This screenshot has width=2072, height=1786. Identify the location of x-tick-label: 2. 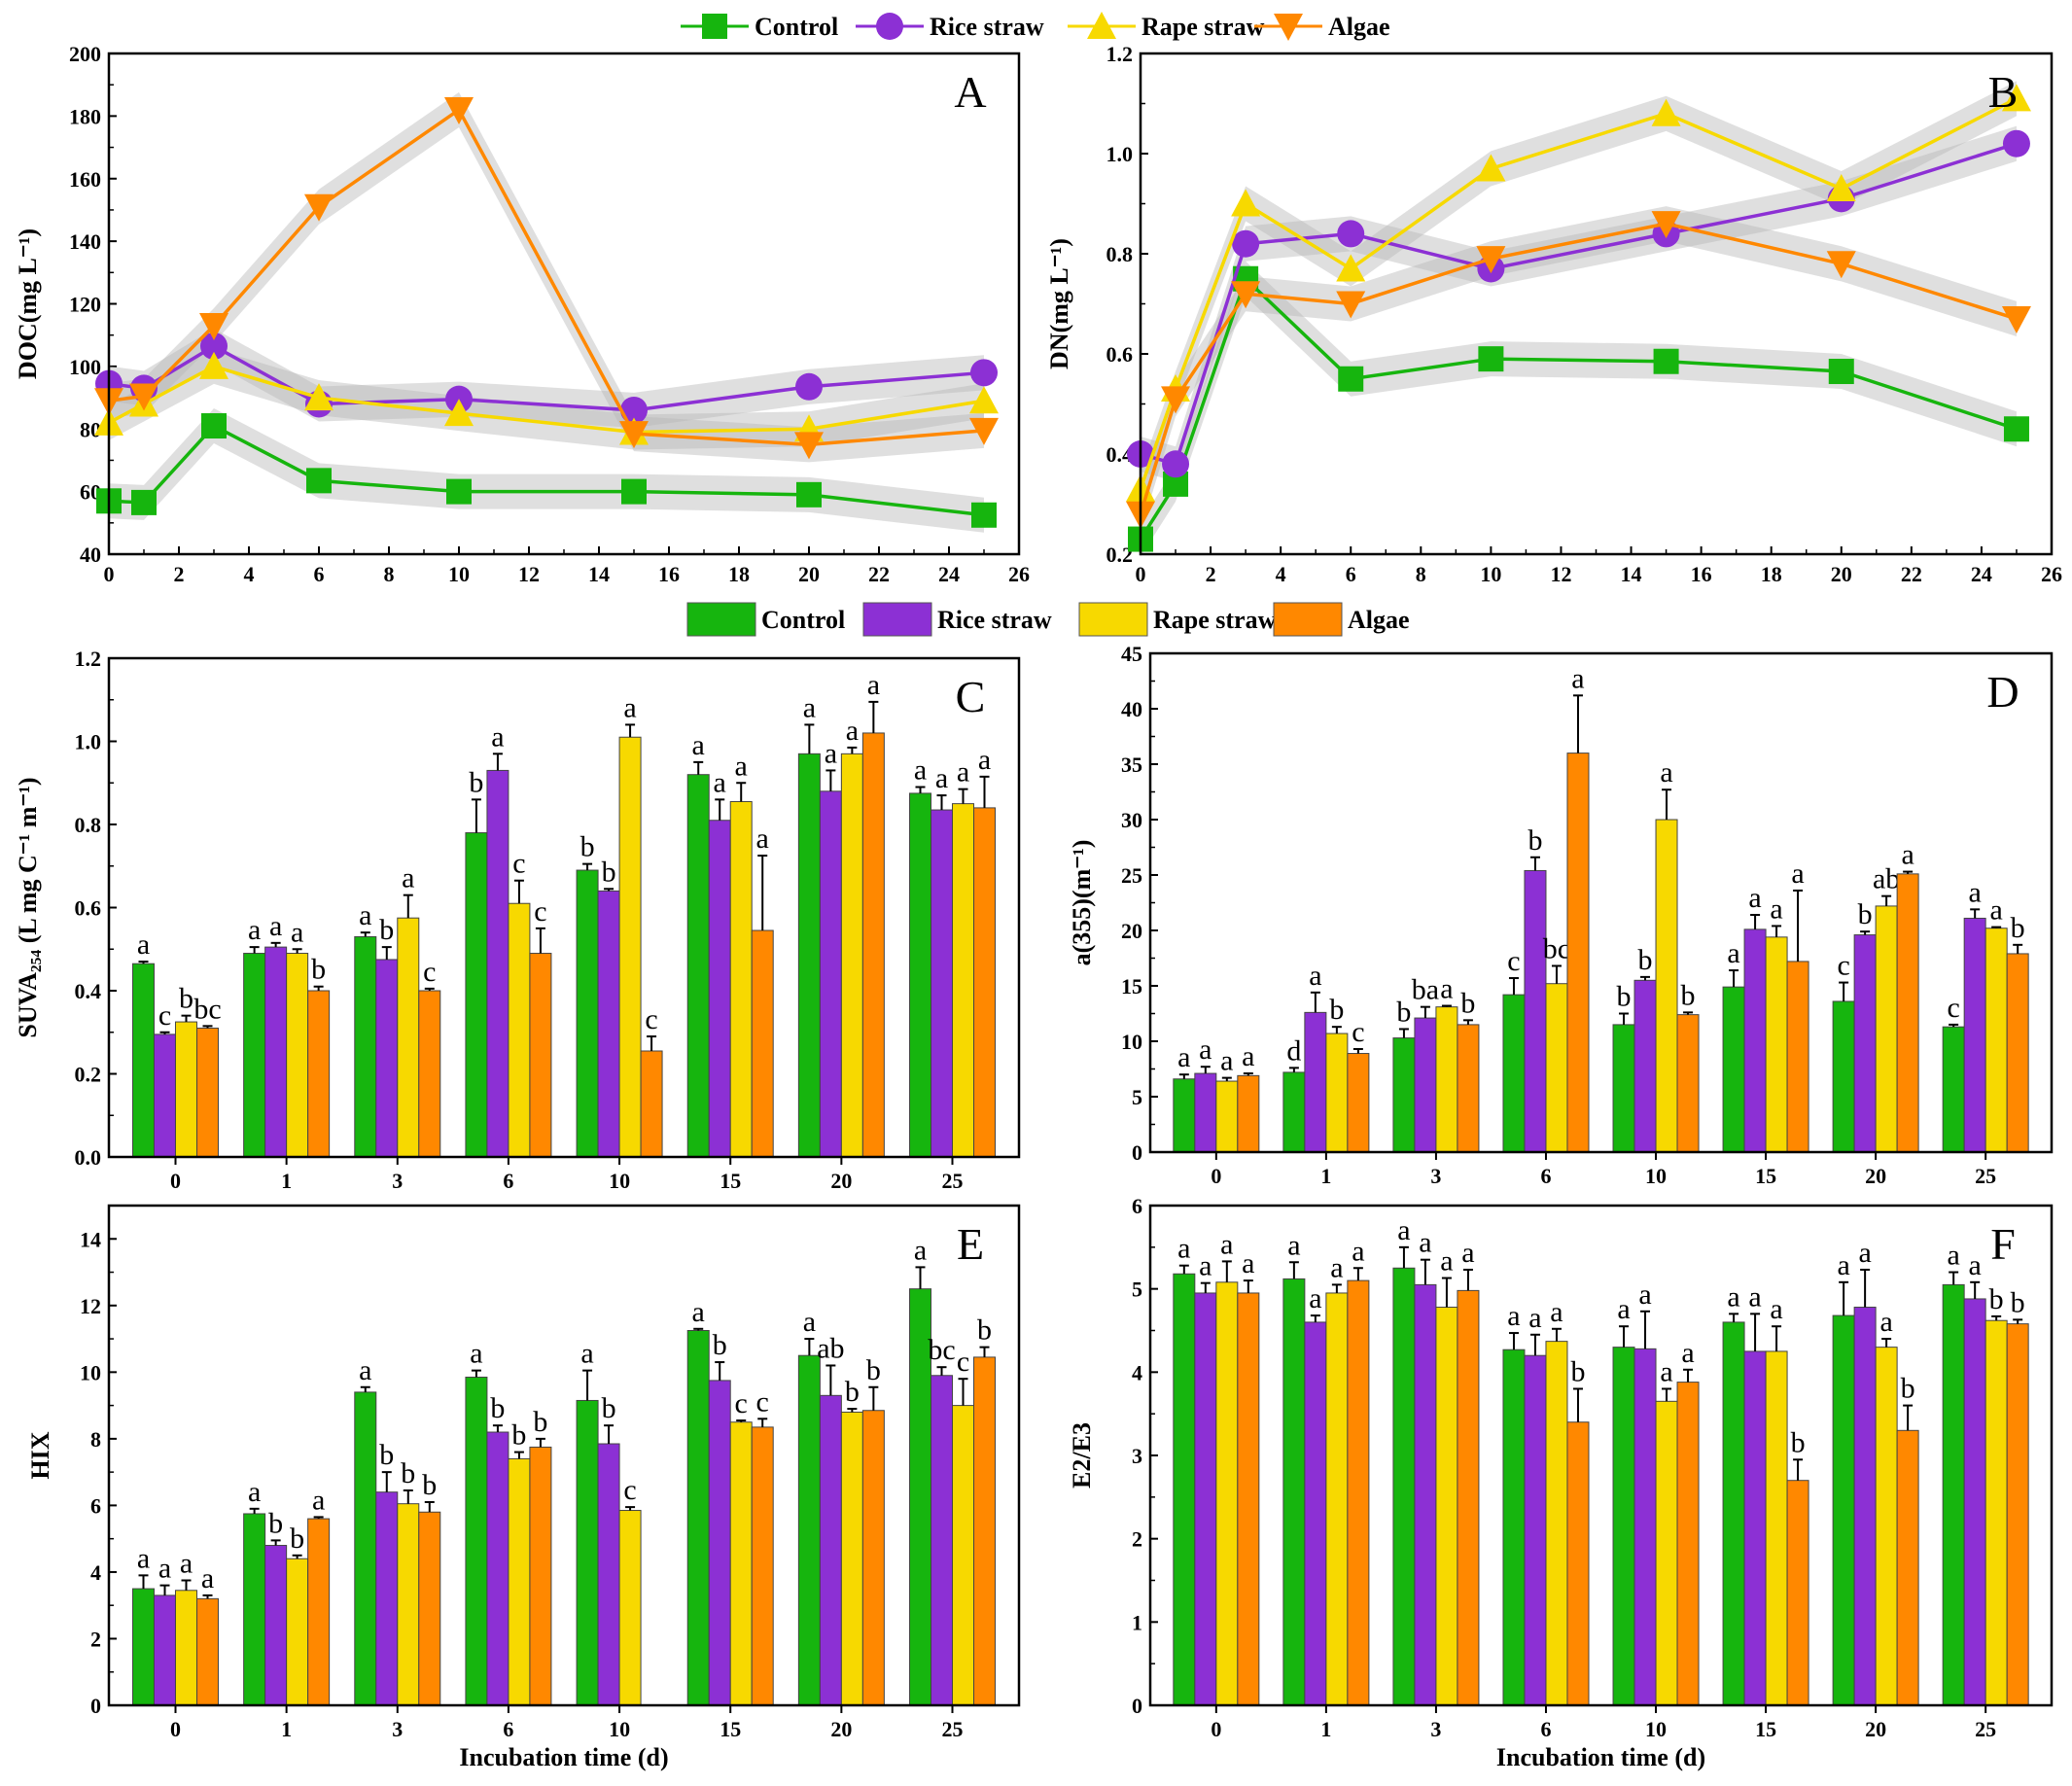
(1211, 574).